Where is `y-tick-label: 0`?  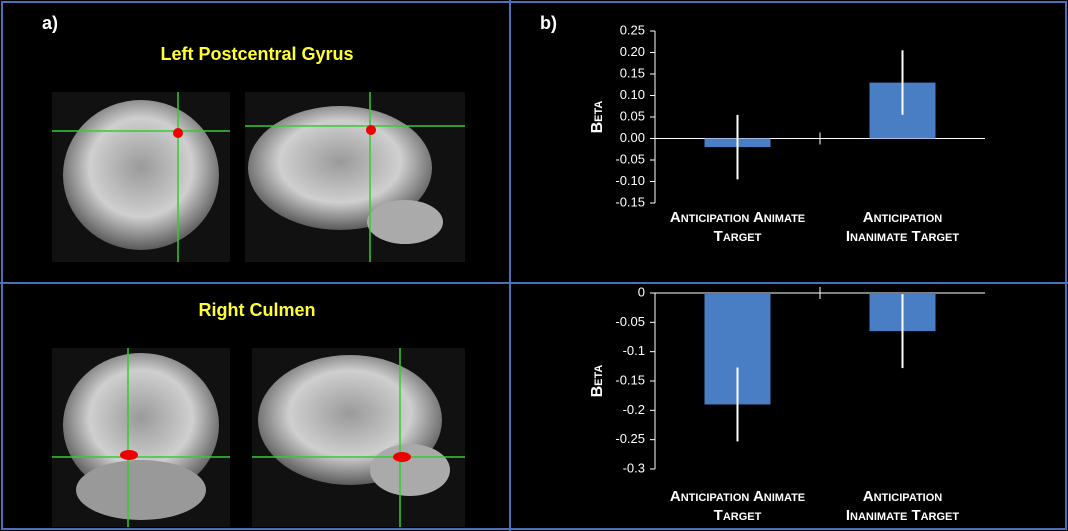 y-tick-label: 0 is located at coordinates (641, 291).